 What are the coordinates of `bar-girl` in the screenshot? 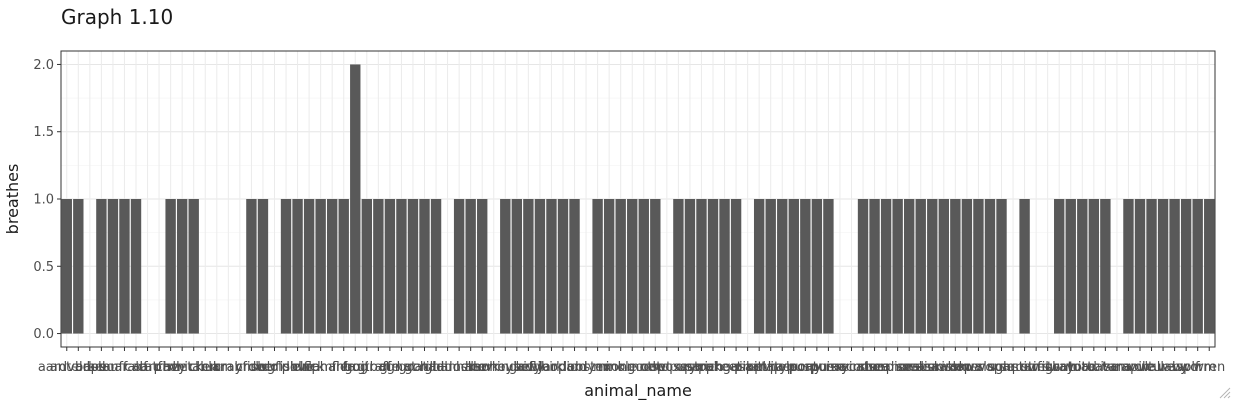 It's located at (390, 266).